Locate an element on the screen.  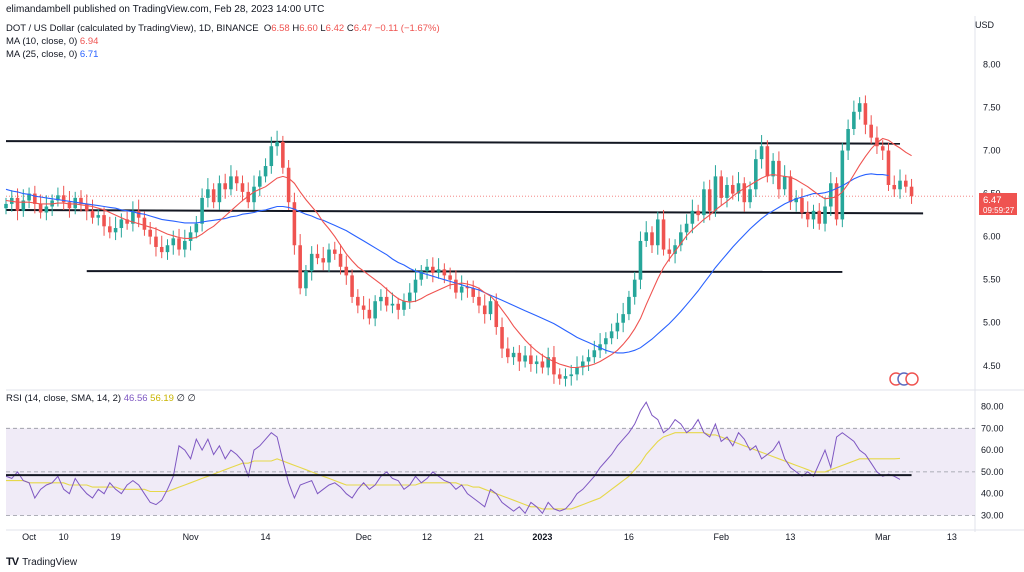
event-badge-icon is located at coordinates (912, 379).